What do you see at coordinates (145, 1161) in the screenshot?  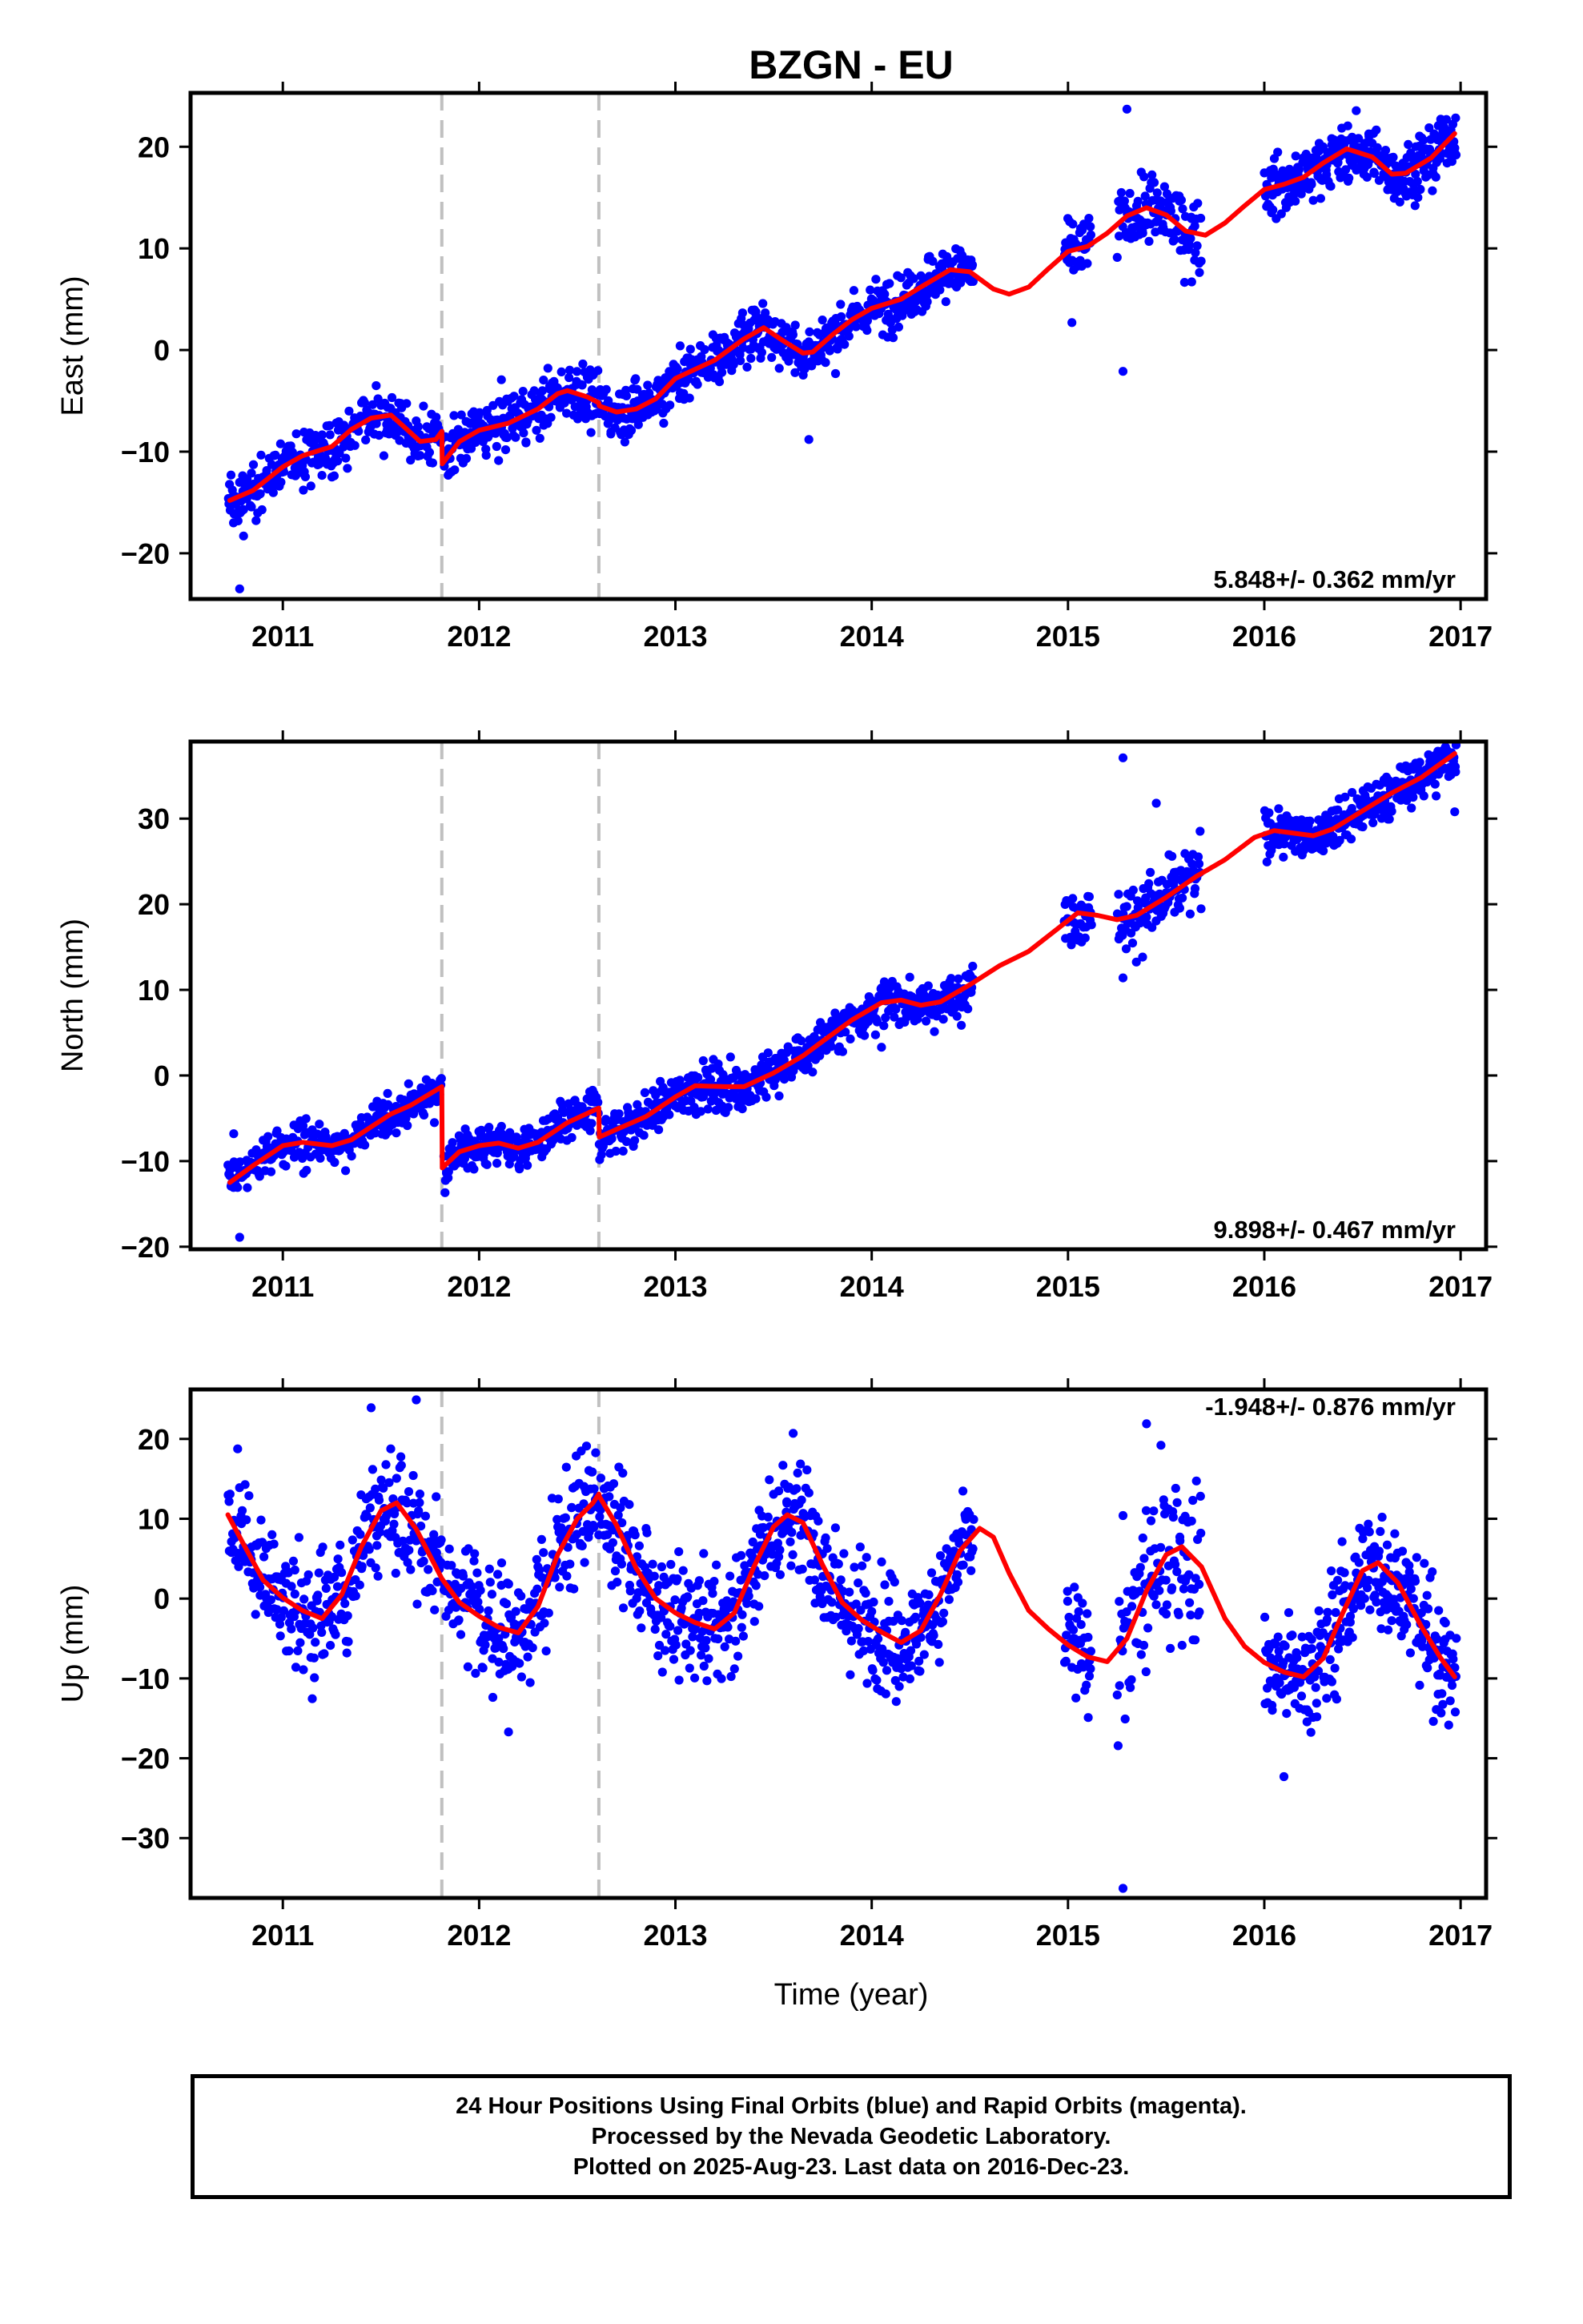 I see `y-tick-label: −10` at bounding box center [145, 1161].